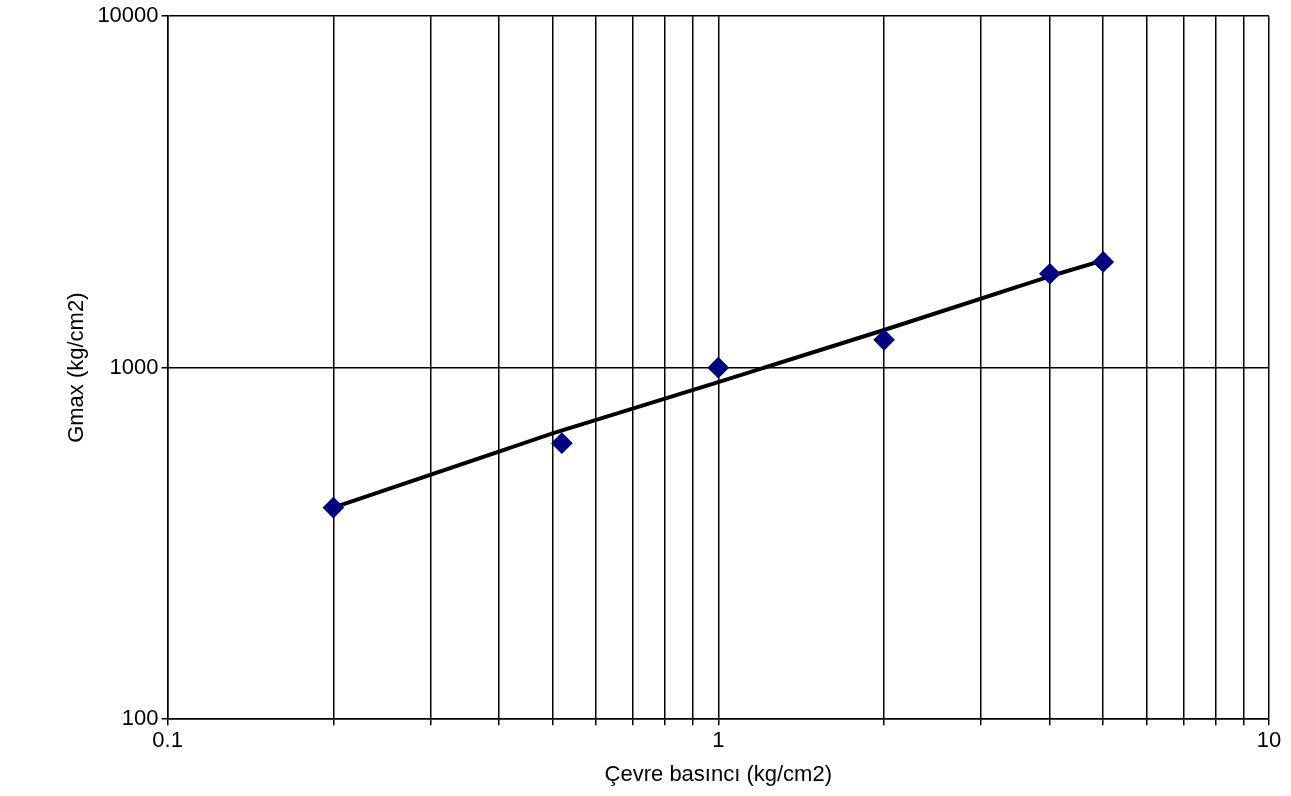 The image size is (1291, 796). I want to click on y-tick-label: 1000, so click(134, 366).